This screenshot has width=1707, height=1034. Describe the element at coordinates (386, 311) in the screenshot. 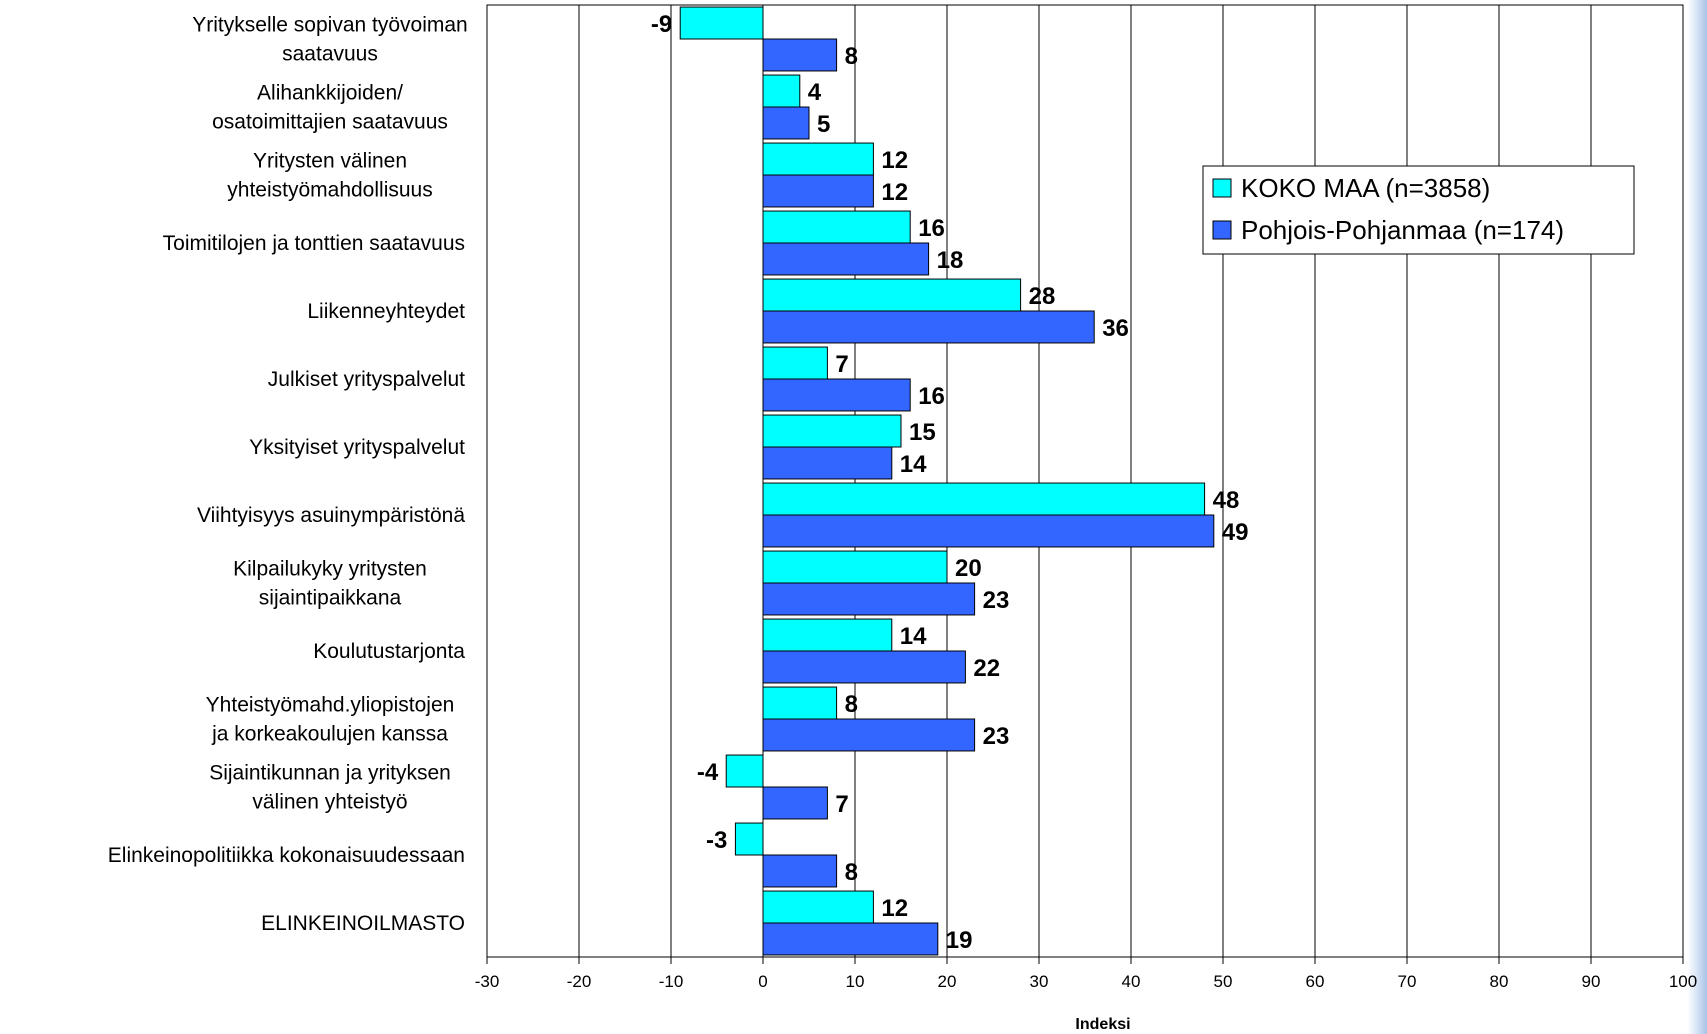

I see `category-label: Liikenneyhteydet` at that location.